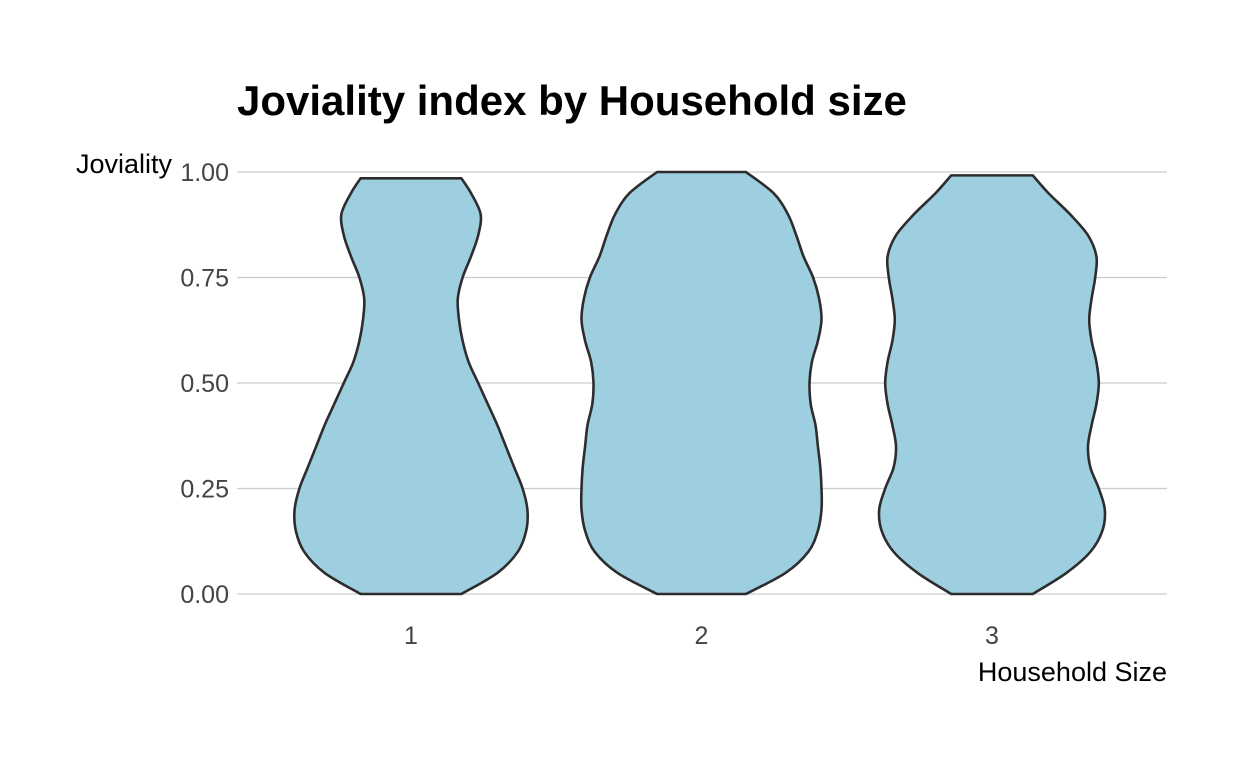  Describe the element at coordinates (124, 164) in the screenshot. I see `y-axis-title: Joviality` at that location.